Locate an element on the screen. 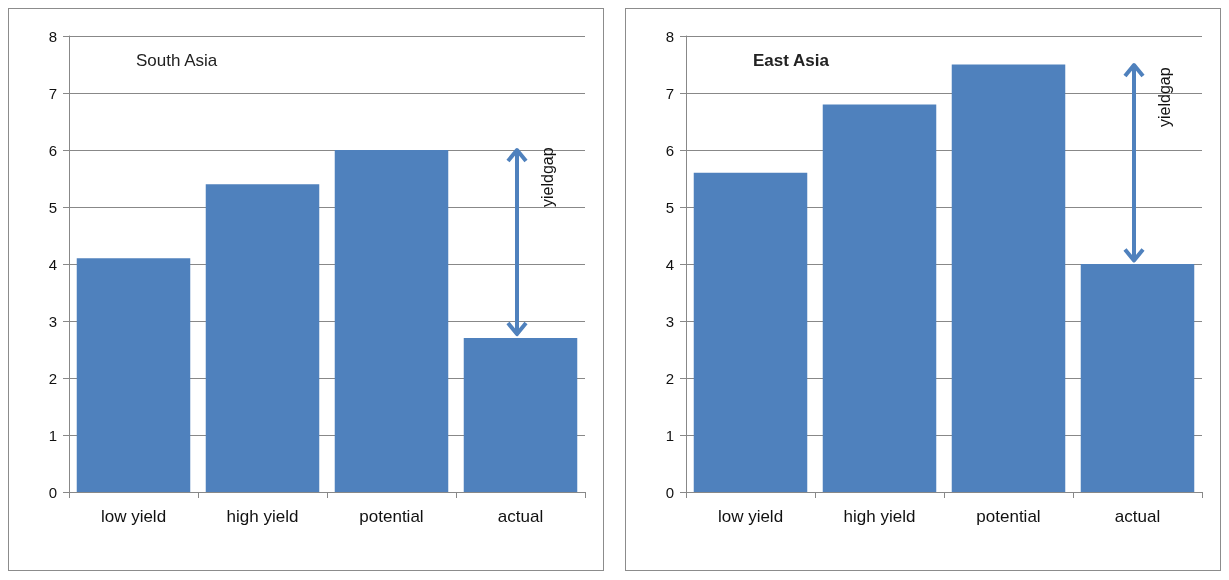 This screenshot has height=580, width=1229. text: East Asia is located at coordinates (791, 60).